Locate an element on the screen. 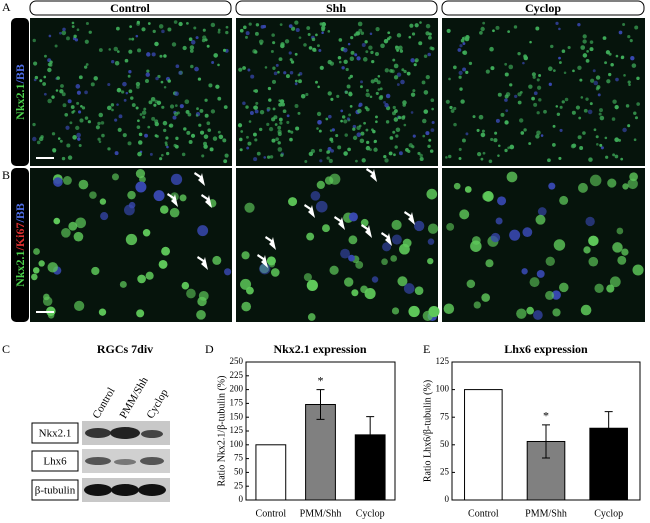 This screenshot has width=650, height=523. column-header-box is located at coordinates (543, 8).